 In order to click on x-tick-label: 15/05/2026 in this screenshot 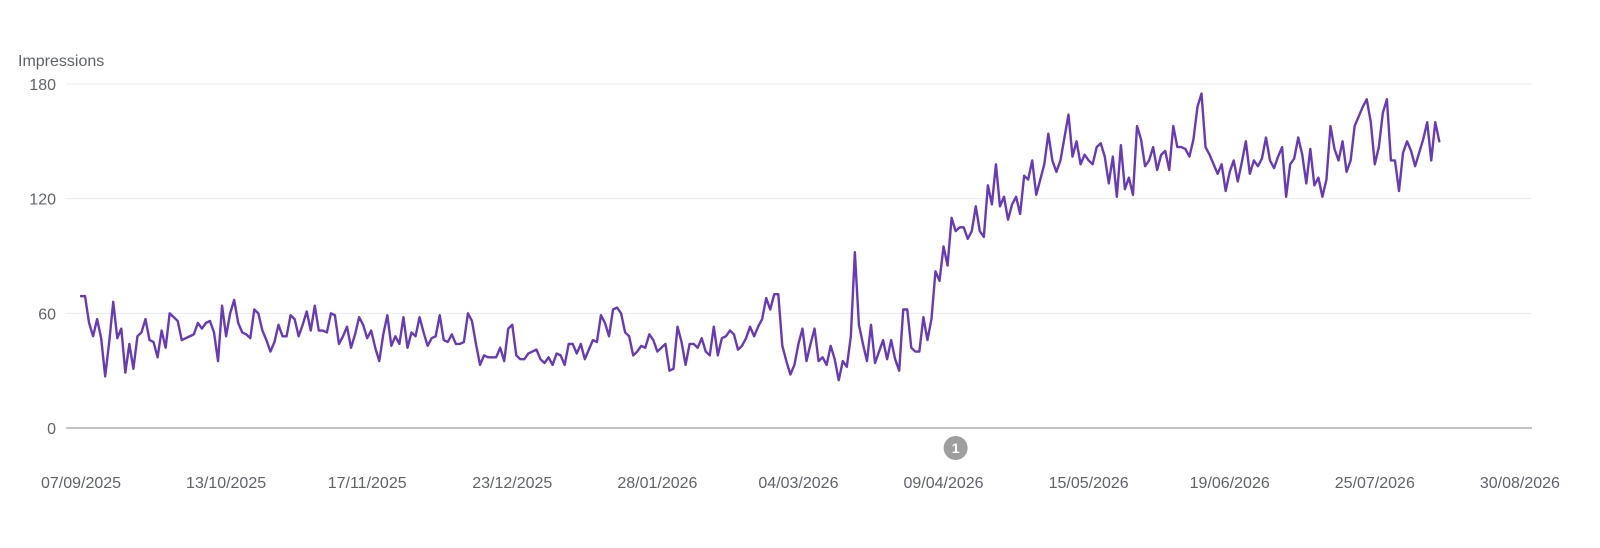, I will do `click(1089, 483)`.